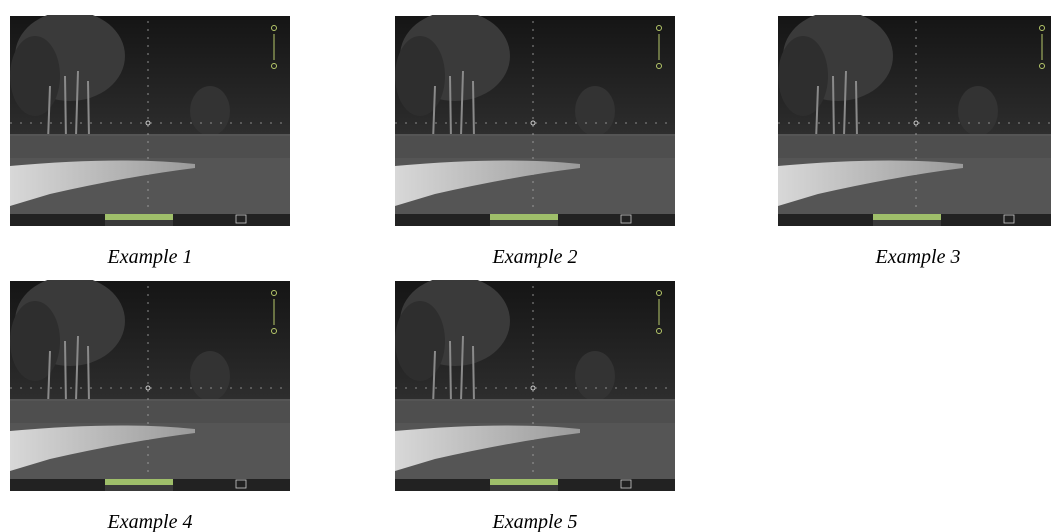  I want to click on panel-caption: Example 1, so click(150, 257).